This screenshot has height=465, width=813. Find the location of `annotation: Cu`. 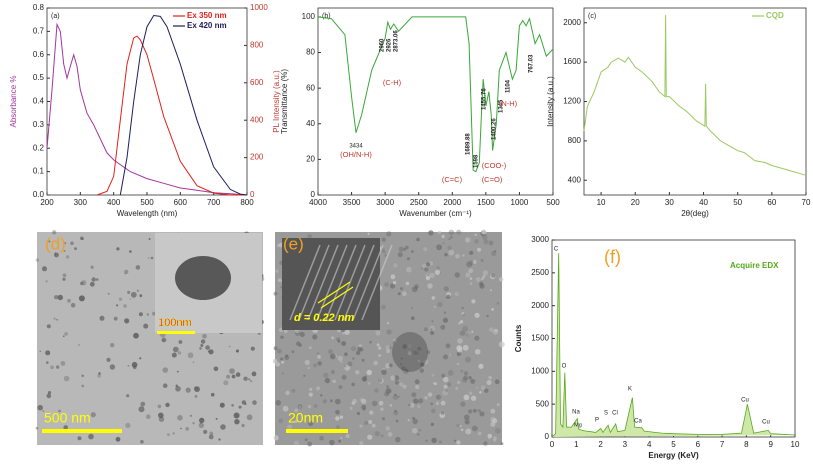

annotation: Cu is located at coordinates (745, 401).